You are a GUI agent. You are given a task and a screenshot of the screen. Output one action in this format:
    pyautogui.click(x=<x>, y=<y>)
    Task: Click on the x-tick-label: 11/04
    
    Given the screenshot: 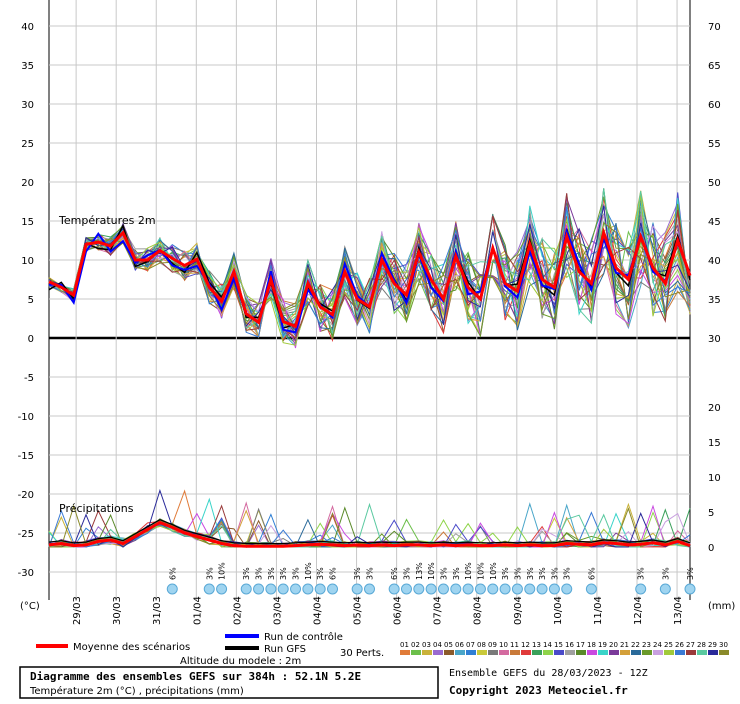 What is the action you would take?
    pyautogui.click(x=598, y=610)
    